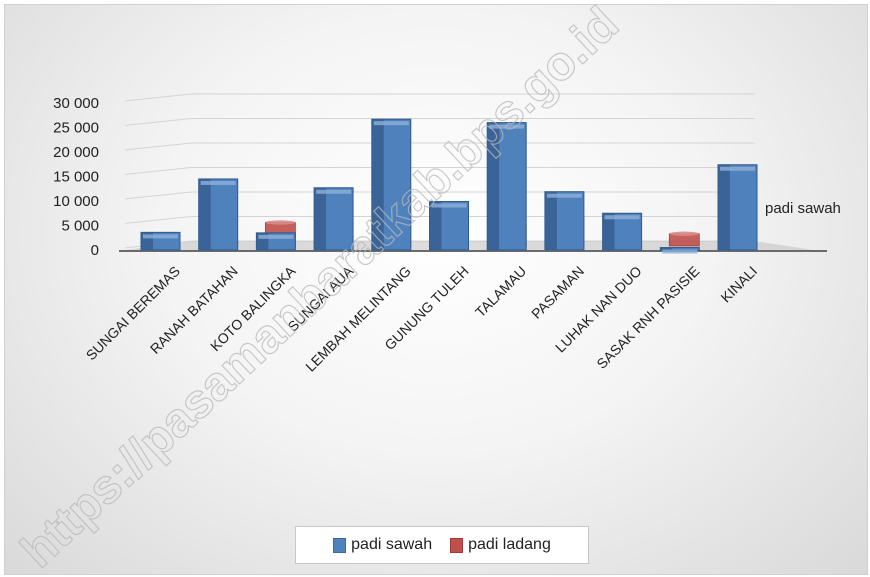 This screenshot has height=577, width=870. Describe the element at coordinates (358, 319) in the screenshot. I see `x-tick-label: LEMBAH MELINTANG` at that location.